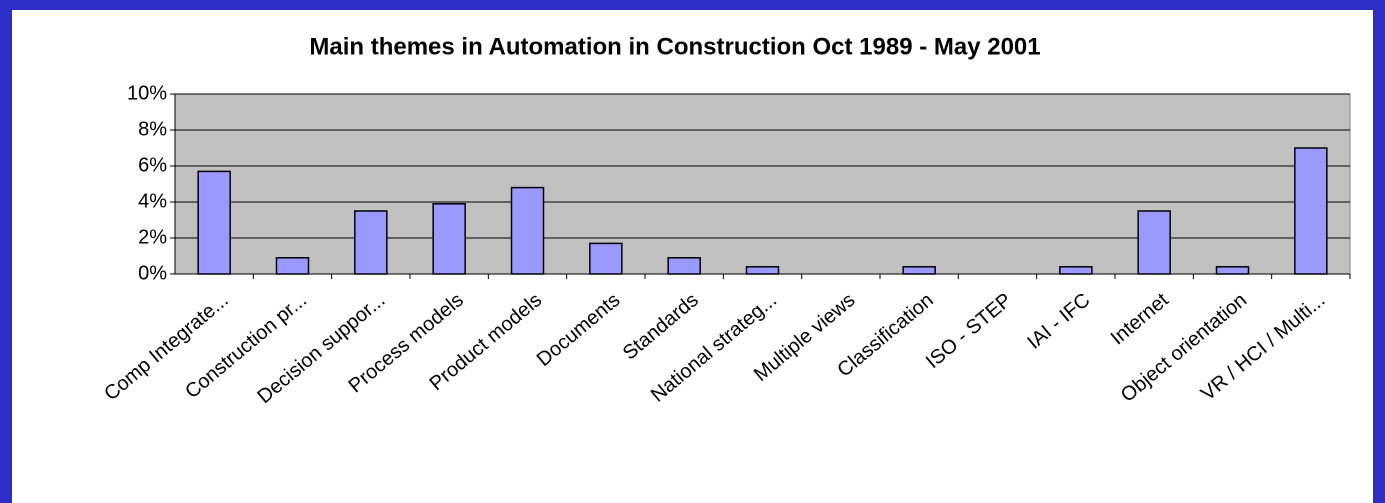 The width and height of the screenshot is (1385, 503). I want to click on x-tick-label: IAI - IFC, so click(1058, 321).